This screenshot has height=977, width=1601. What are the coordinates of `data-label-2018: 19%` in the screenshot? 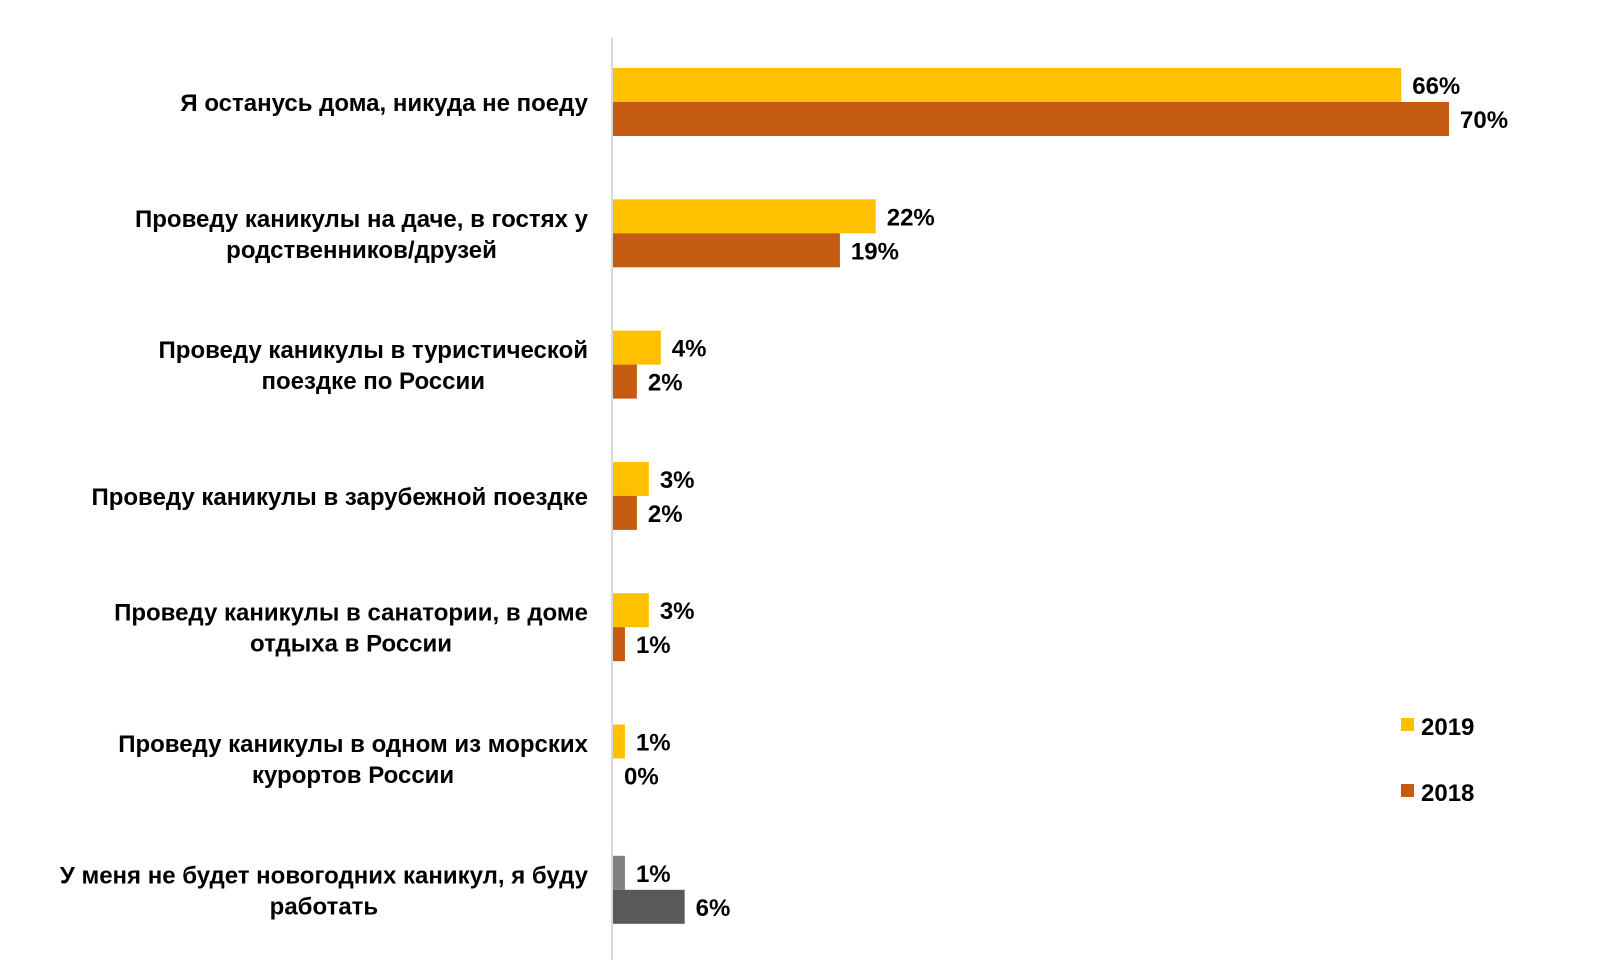 It's located at (875, 251).